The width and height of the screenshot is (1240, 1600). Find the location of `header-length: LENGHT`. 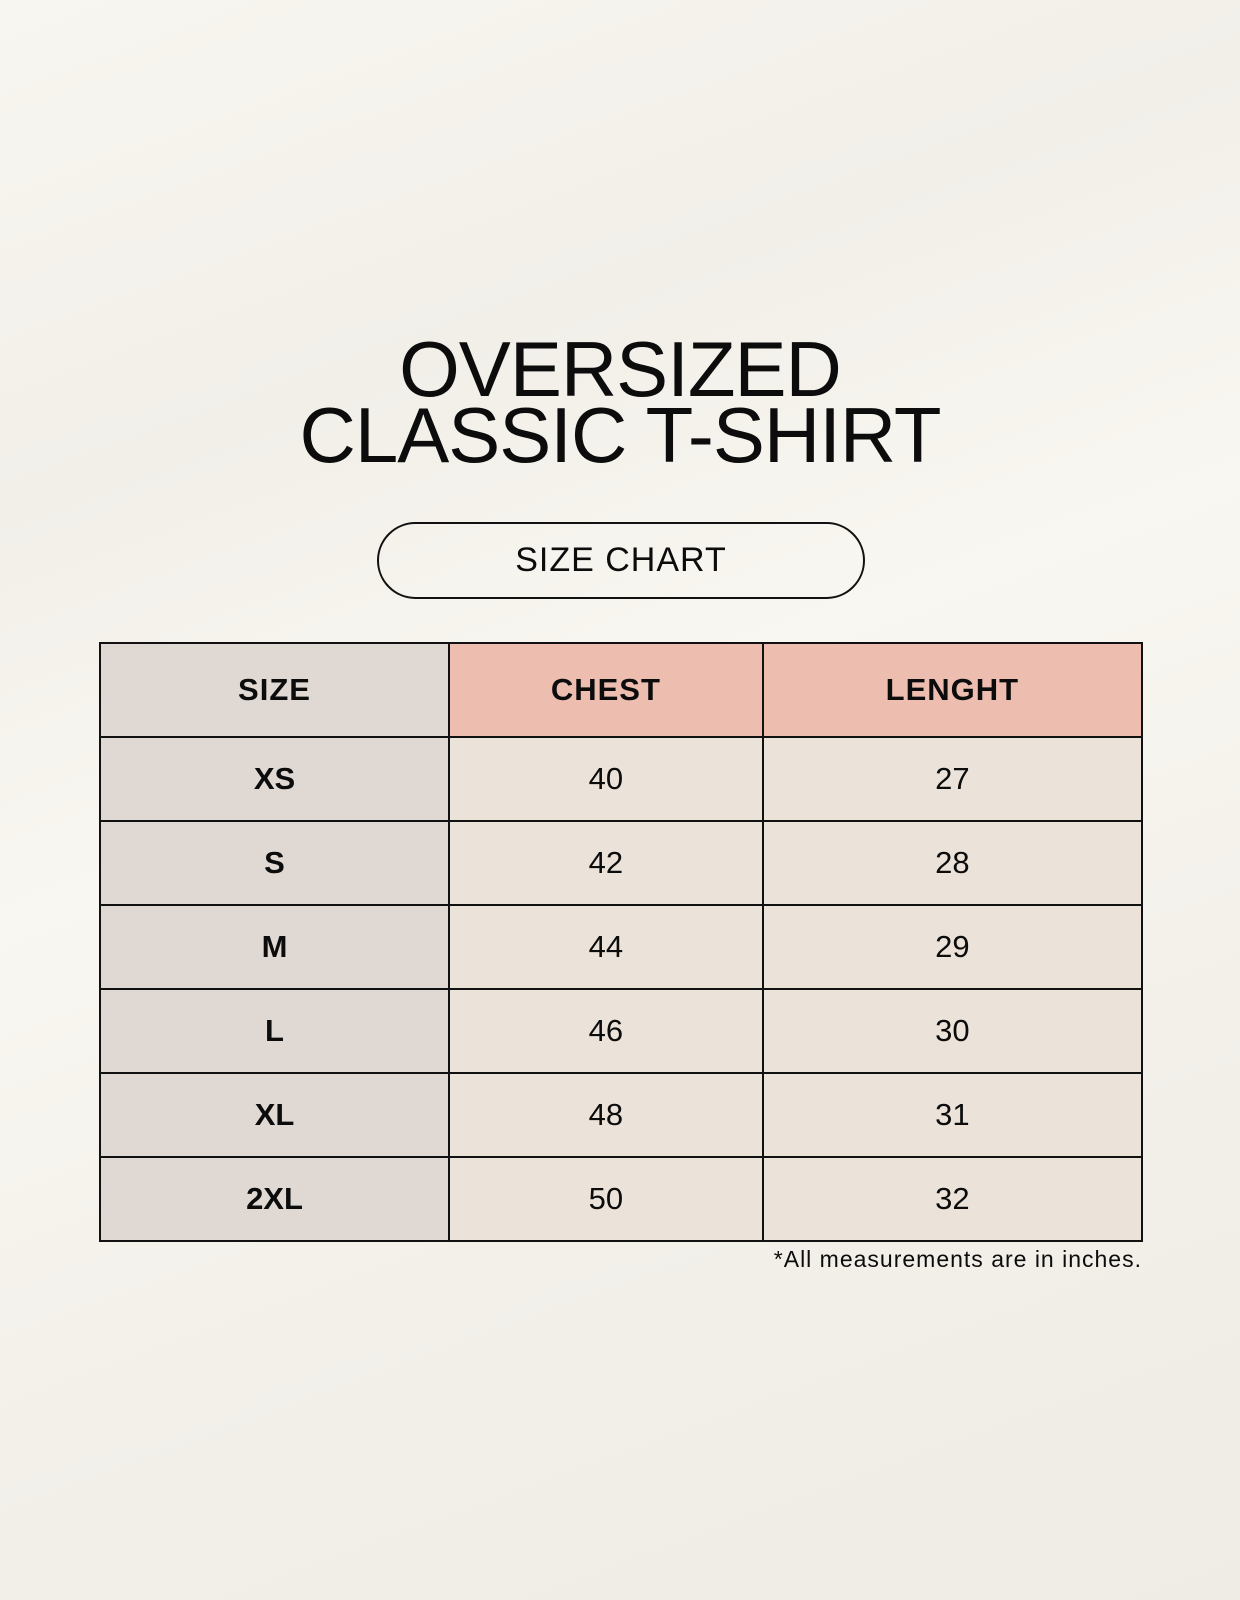

header-length: LENGHT is located at coordinates (952, 690).